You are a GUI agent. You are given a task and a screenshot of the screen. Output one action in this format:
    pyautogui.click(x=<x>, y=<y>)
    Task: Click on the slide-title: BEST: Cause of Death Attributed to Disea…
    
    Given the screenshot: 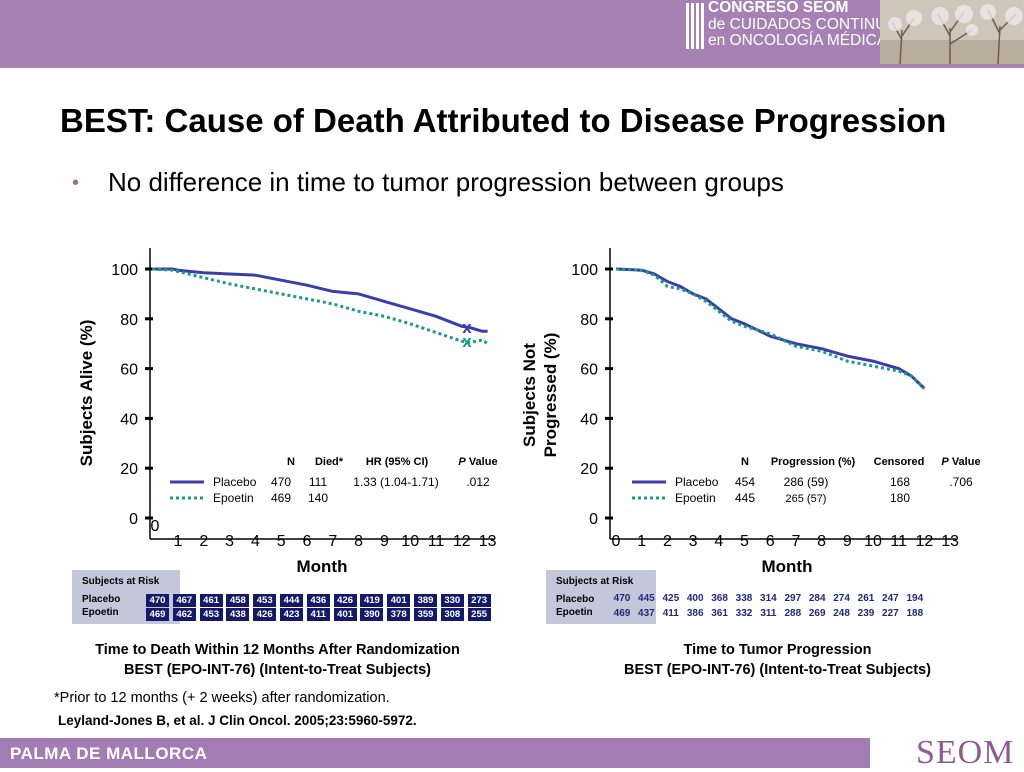 What is the action you would take?
    pyautogui.click(x=503, y=120)
    